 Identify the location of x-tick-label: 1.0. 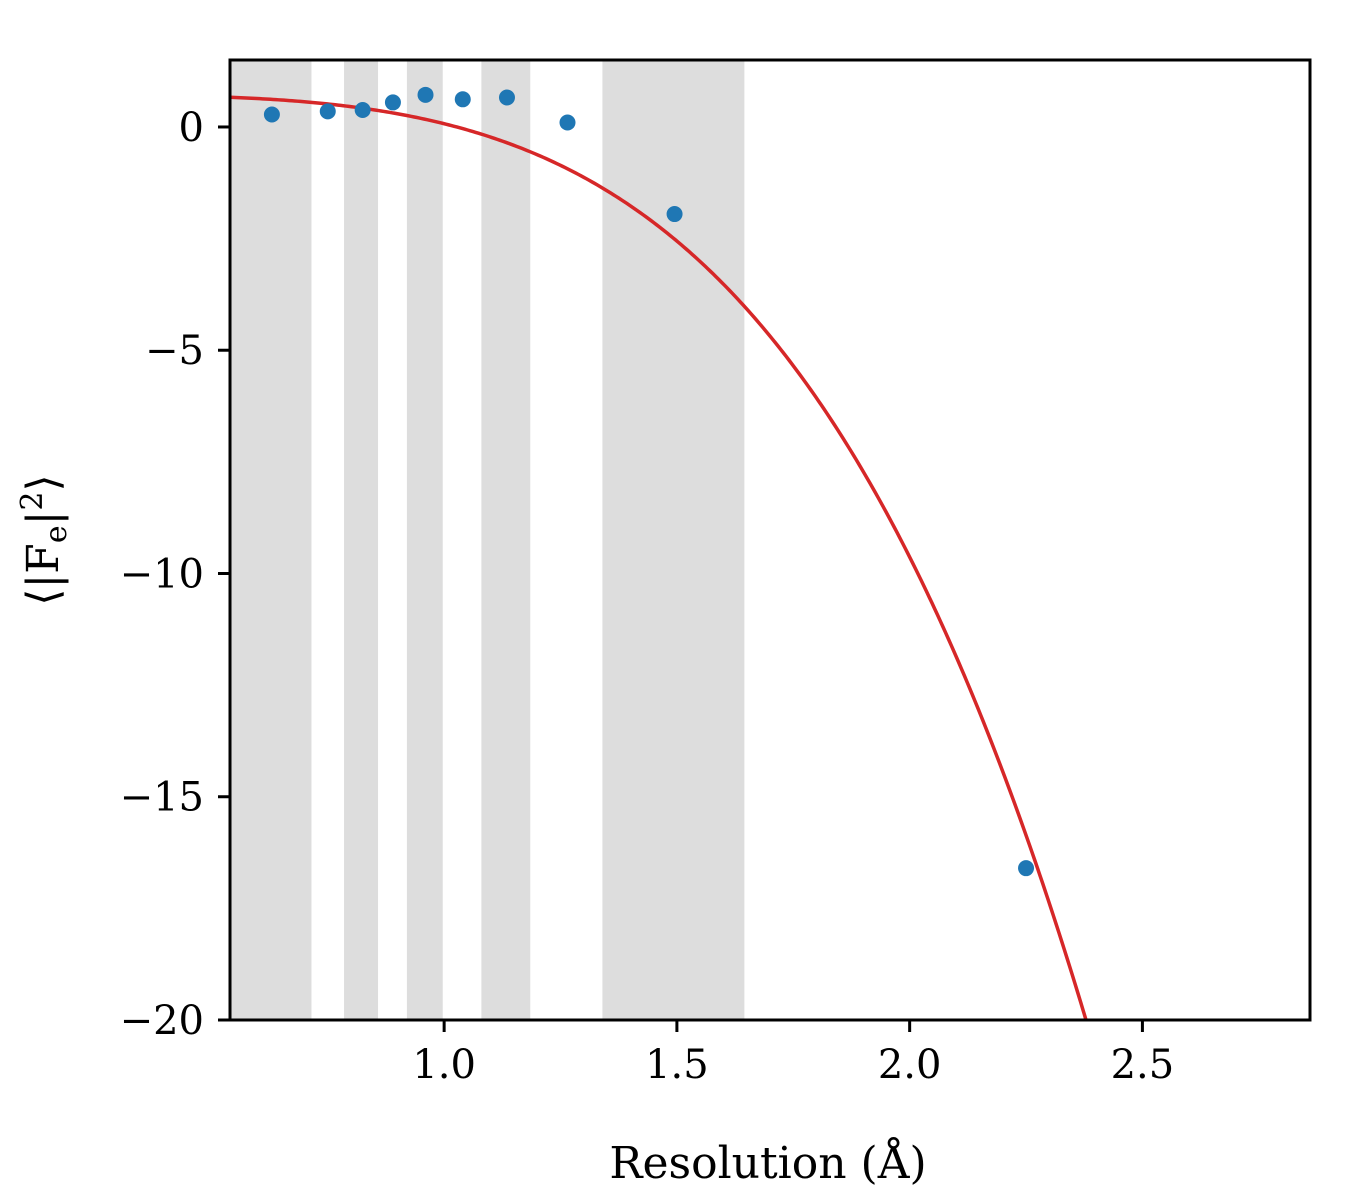
(444, 1065).